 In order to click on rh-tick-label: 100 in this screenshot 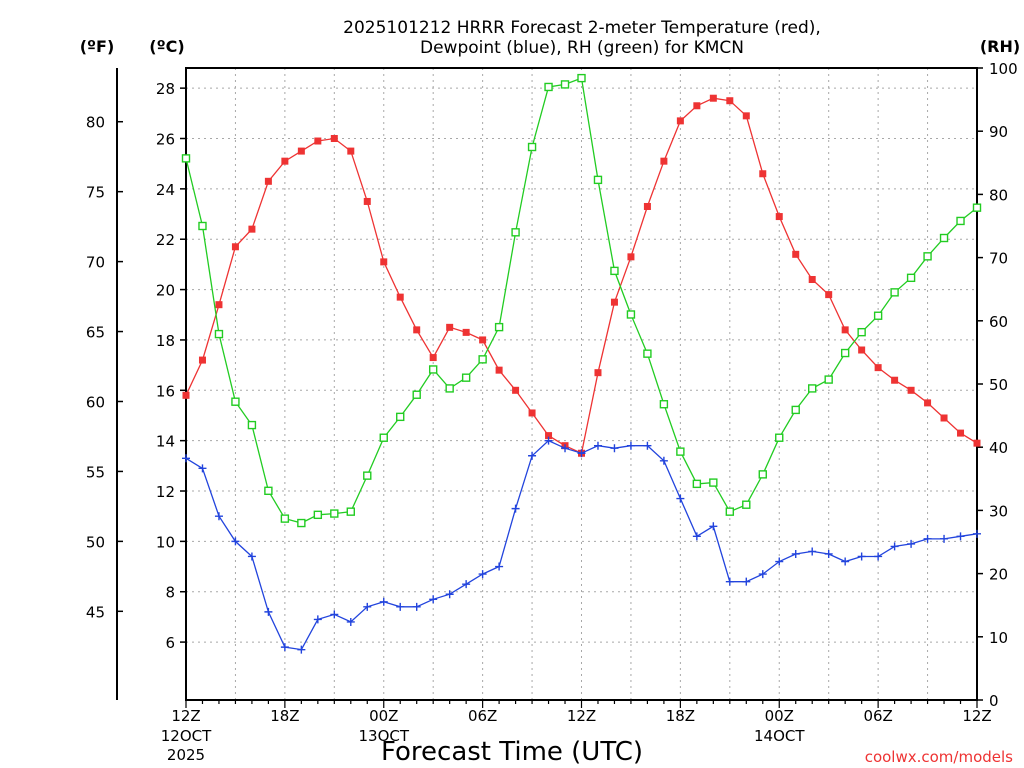, I will do `click(1003, 69)`.